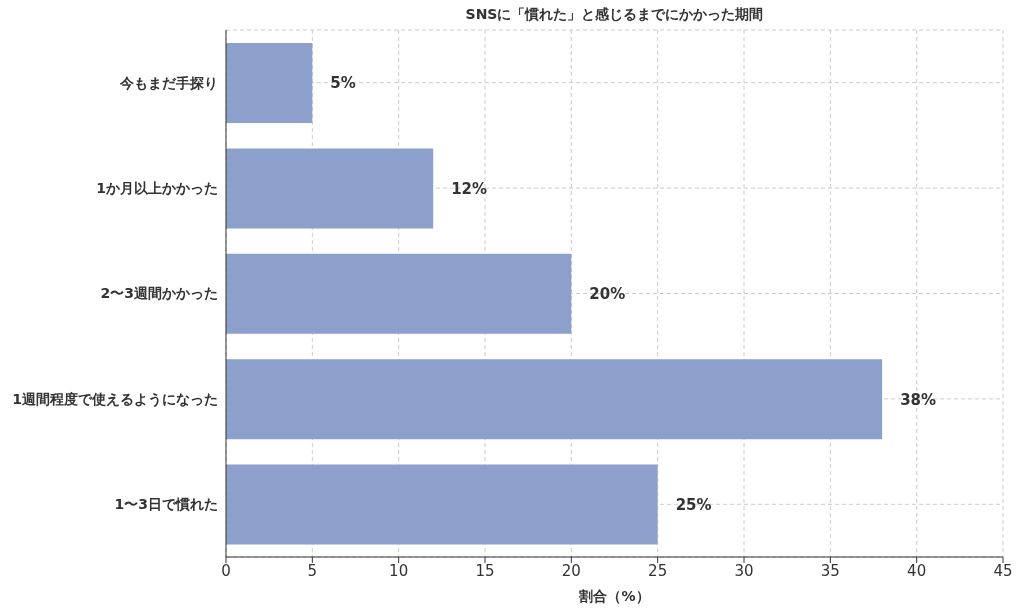 The image size is (1024, 611). I want to click on y-tick-label: 1〜3日で慣れた, so click(166, 504).